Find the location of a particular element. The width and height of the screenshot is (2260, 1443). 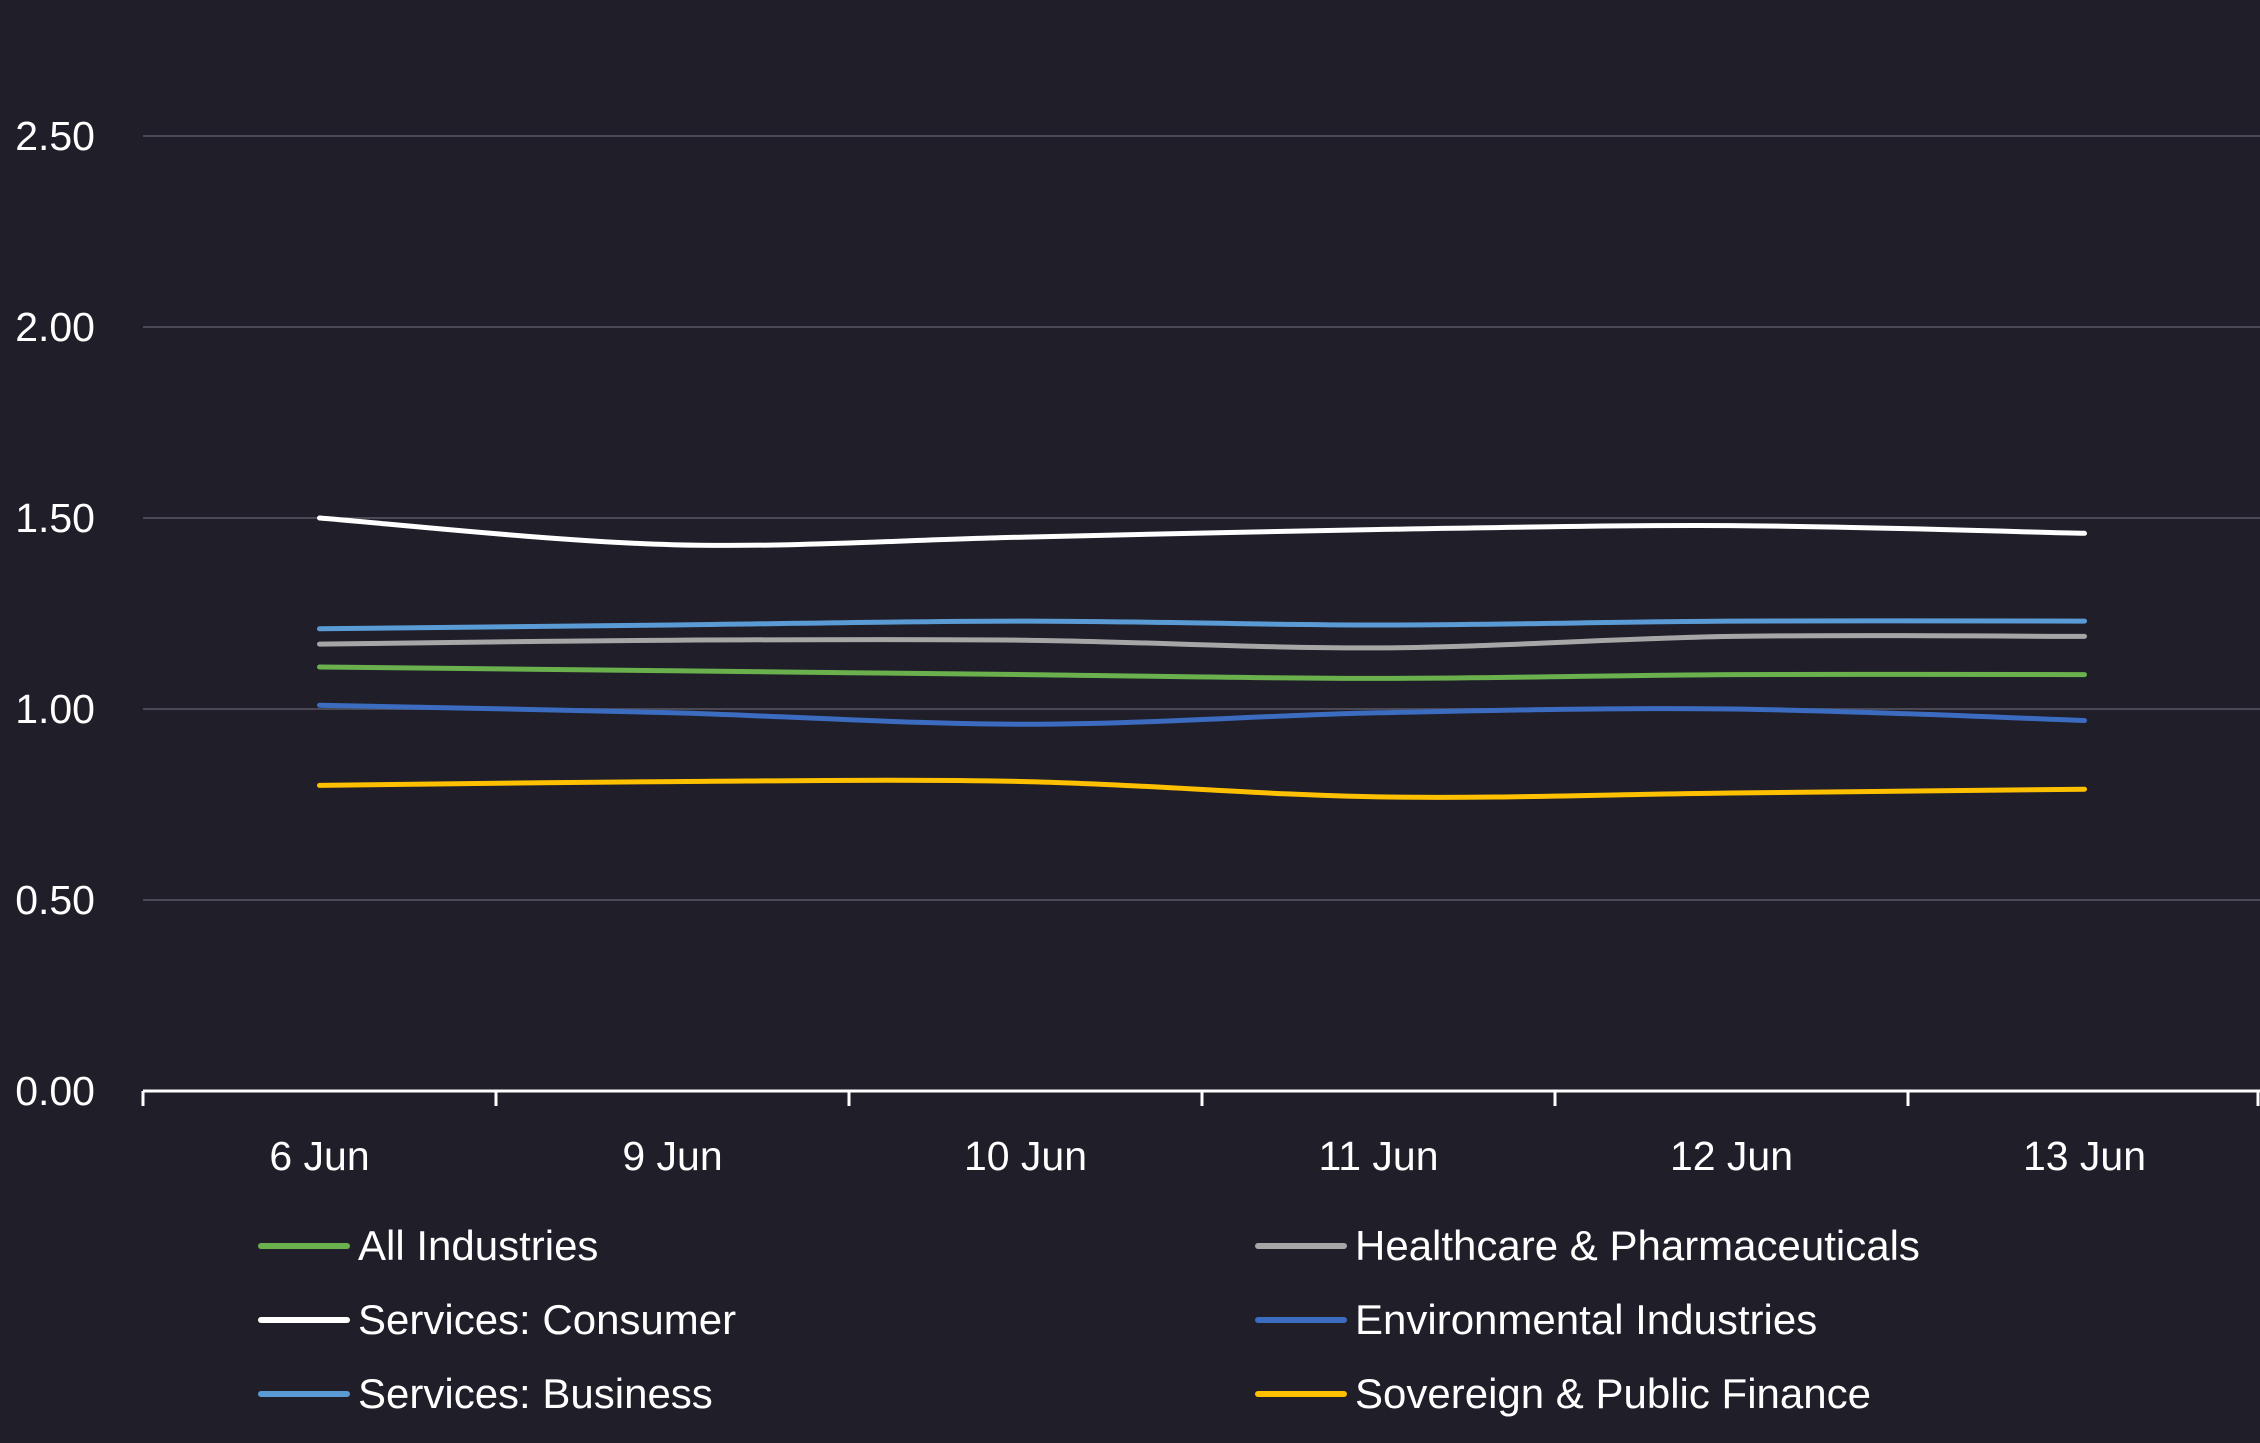

series-line-all-industries is located at coordinates (1202, 672).